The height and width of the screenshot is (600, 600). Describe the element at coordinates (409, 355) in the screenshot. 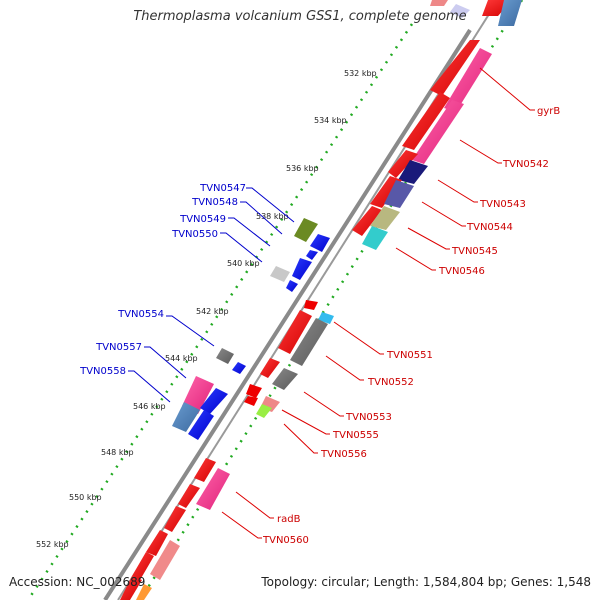

I see `gene-label: TVN0551` at that location.